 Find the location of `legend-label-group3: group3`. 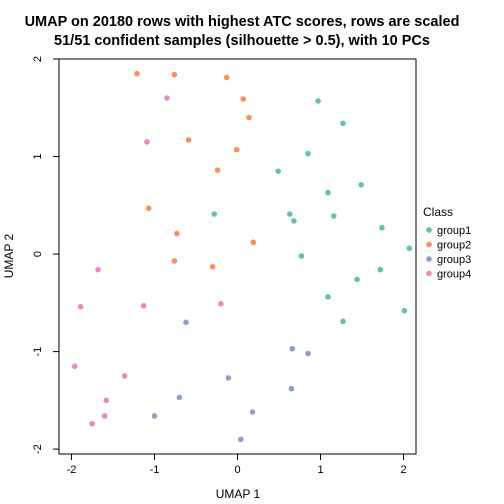

legend-label-group3: group3 is located at coordinates (454, 260).